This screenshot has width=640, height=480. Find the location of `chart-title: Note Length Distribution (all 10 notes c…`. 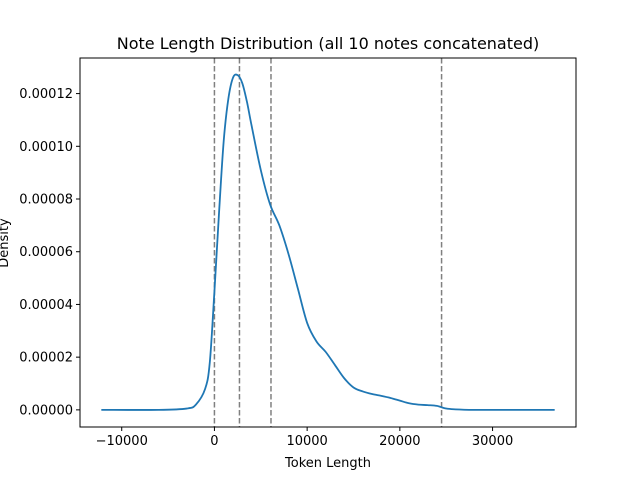

chart-title: Note Length Distribution (all 10 notes c… is located at coordinates (328, 43).